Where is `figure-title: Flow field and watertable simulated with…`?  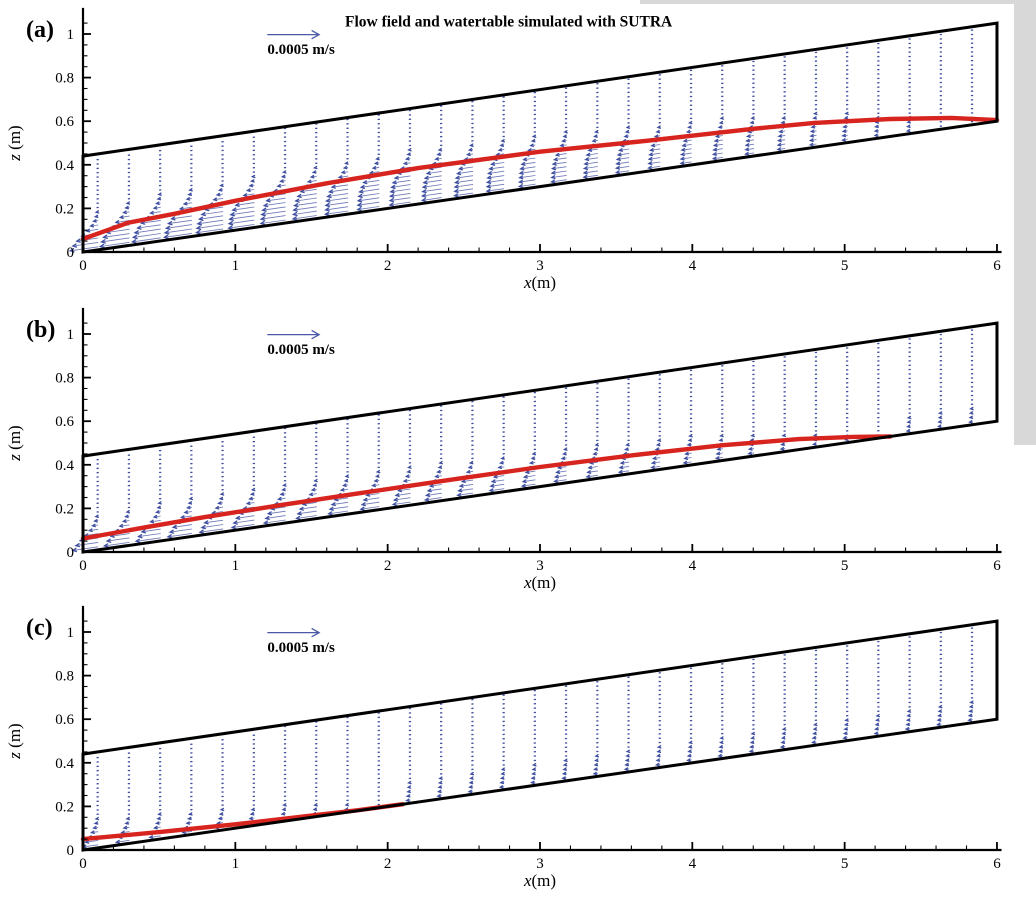
figure-title: Flow field and watertable simulated with… is located at coordinates (509, 21).